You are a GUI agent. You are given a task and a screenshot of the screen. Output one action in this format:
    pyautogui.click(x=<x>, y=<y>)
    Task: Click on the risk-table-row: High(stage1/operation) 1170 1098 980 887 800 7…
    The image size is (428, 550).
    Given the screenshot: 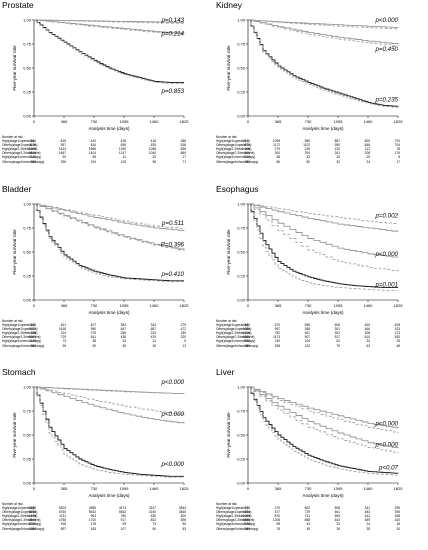 What is the action you would take?
    pyautogui.click(x=319, y=141)
    